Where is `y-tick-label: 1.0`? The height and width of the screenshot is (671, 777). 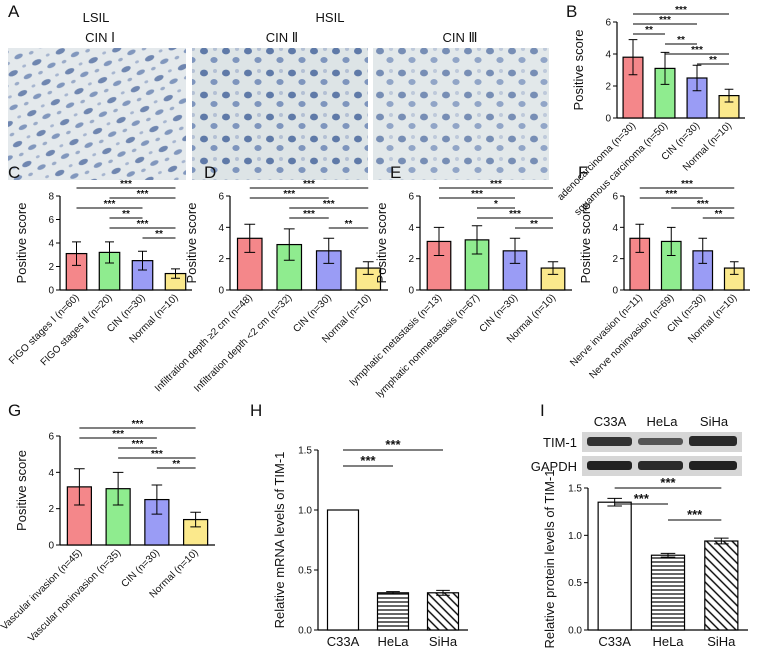 y-tick-label: 1.0 is located at coordinates (575, 536).